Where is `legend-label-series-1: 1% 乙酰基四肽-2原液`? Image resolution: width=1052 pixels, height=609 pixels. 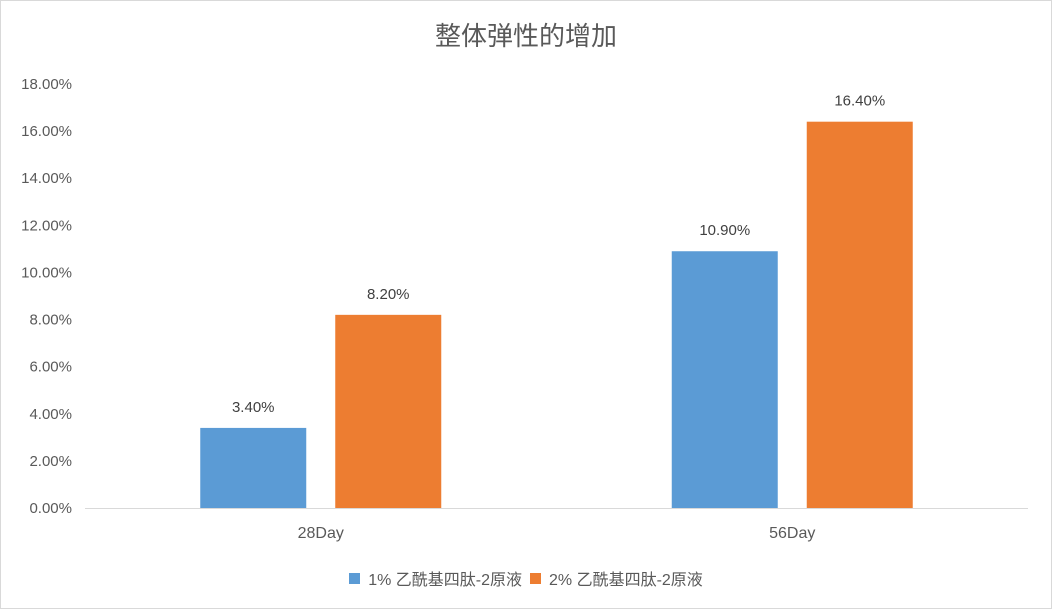
legend-label-series-1: 1% 乙酰基四肽-2原液 is located at coordinates (445, 580).